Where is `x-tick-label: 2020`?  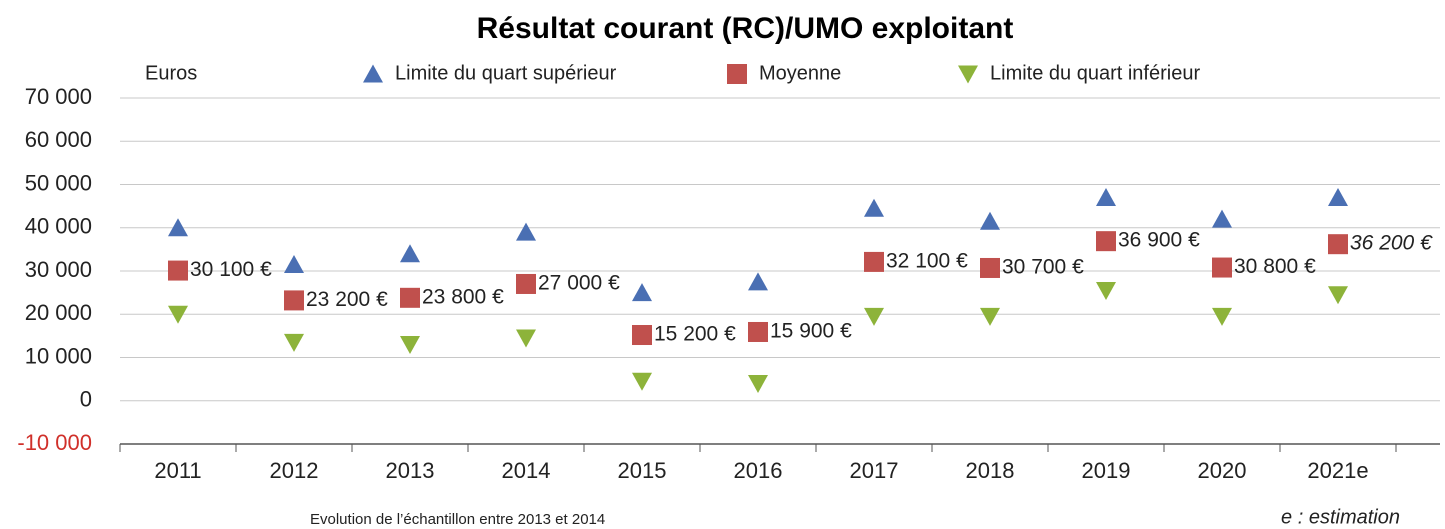
x-tick-label: 2020 is located at coordinates (1222, 470).